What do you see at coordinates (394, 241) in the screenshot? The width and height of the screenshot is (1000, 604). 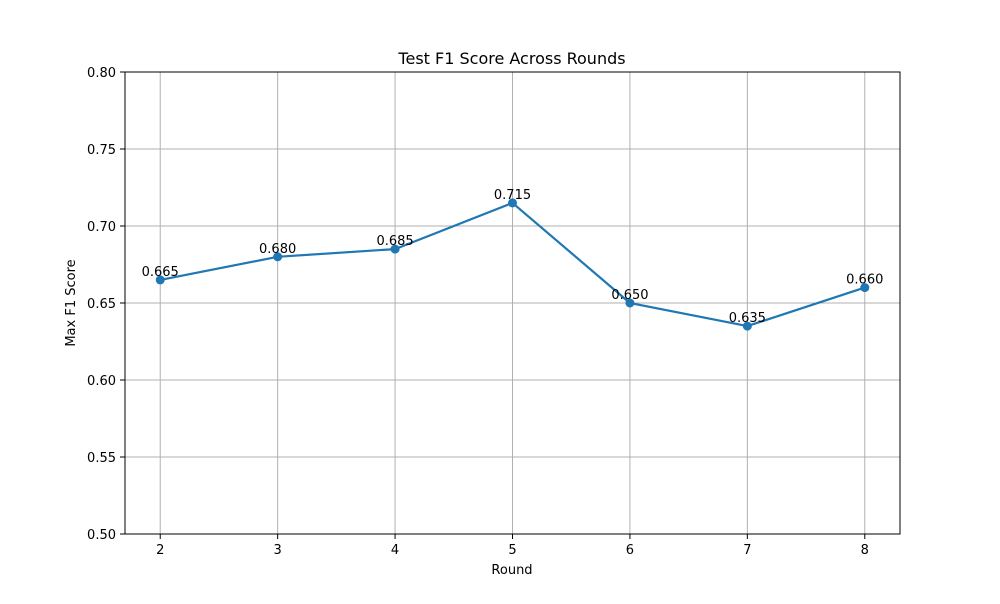 I see `data-label: 0.685` at bounding box center [394, 241].